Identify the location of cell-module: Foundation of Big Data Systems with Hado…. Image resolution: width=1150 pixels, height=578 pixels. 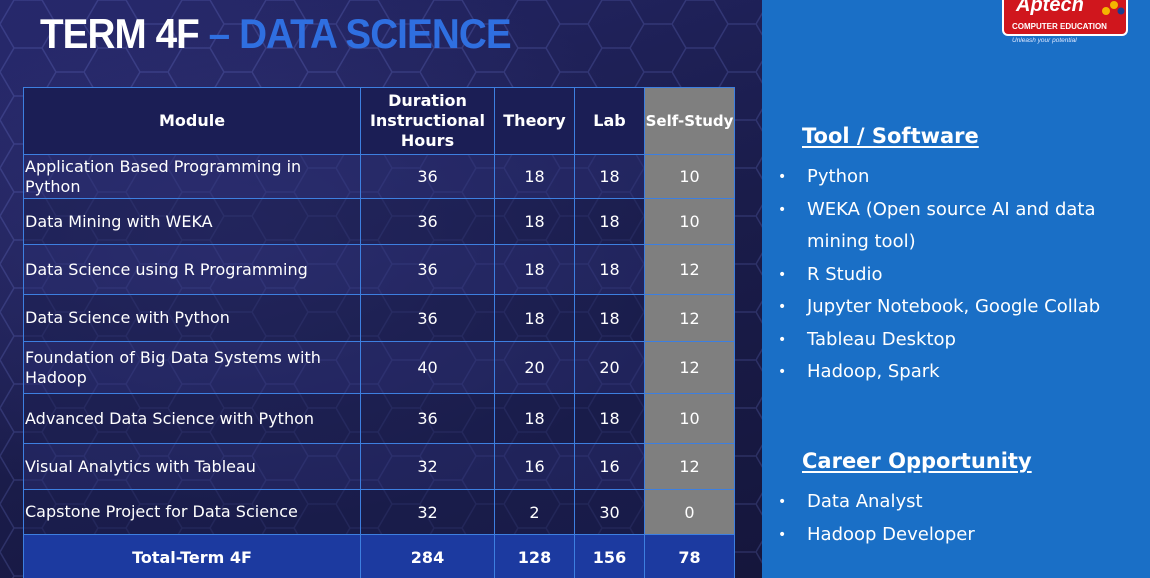
(192, 367).